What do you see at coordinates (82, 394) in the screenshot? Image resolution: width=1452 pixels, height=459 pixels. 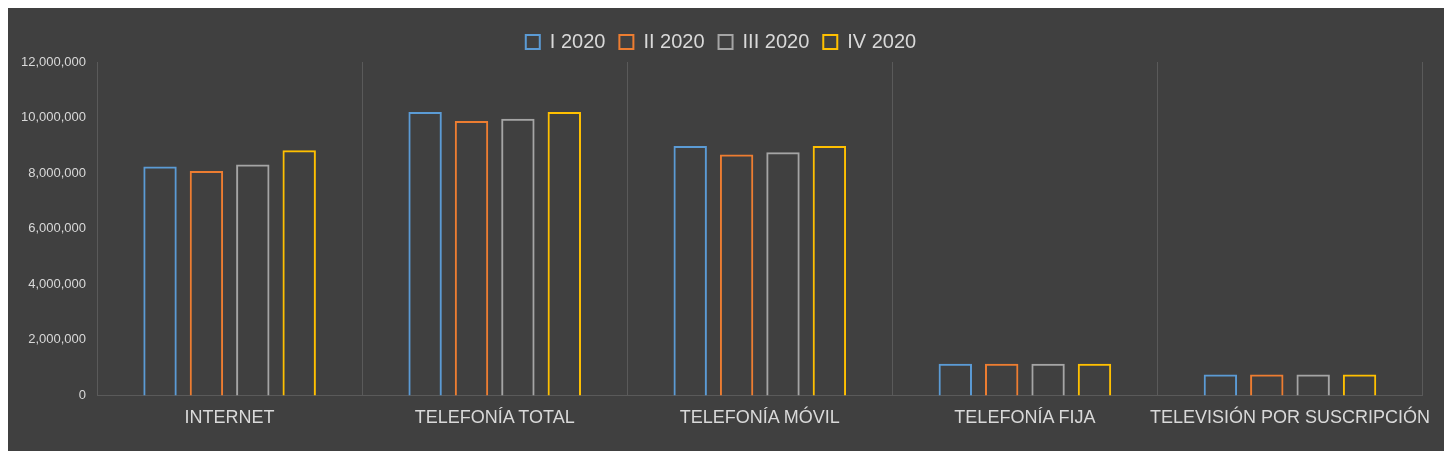 I see `y-tick-label: 0` at bounding box center [82, 394].